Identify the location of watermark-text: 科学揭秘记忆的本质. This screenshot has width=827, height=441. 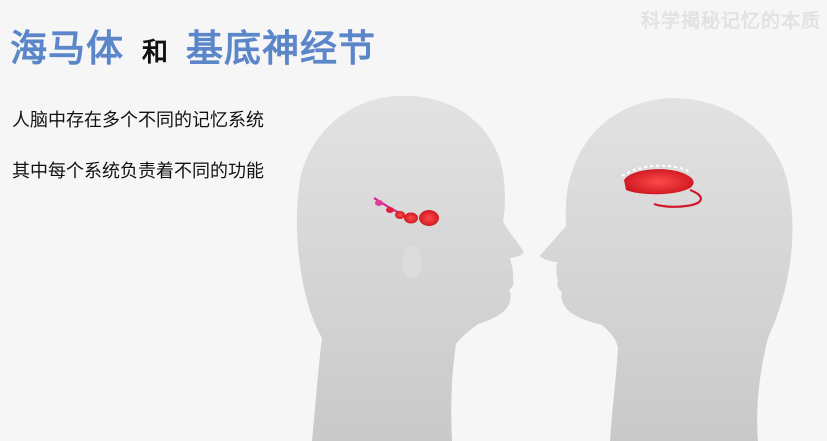
(730, 21).